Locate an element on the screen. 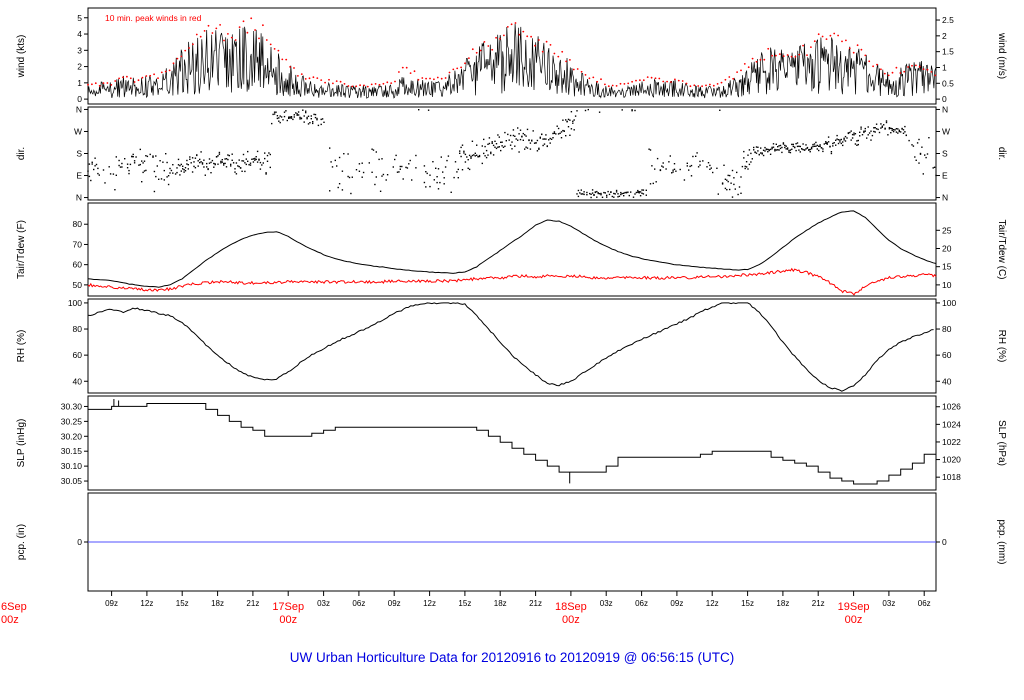 This screenshot has height=700, width=1024. y-tick-label-left: 80 is located at coordinates (78, 224).